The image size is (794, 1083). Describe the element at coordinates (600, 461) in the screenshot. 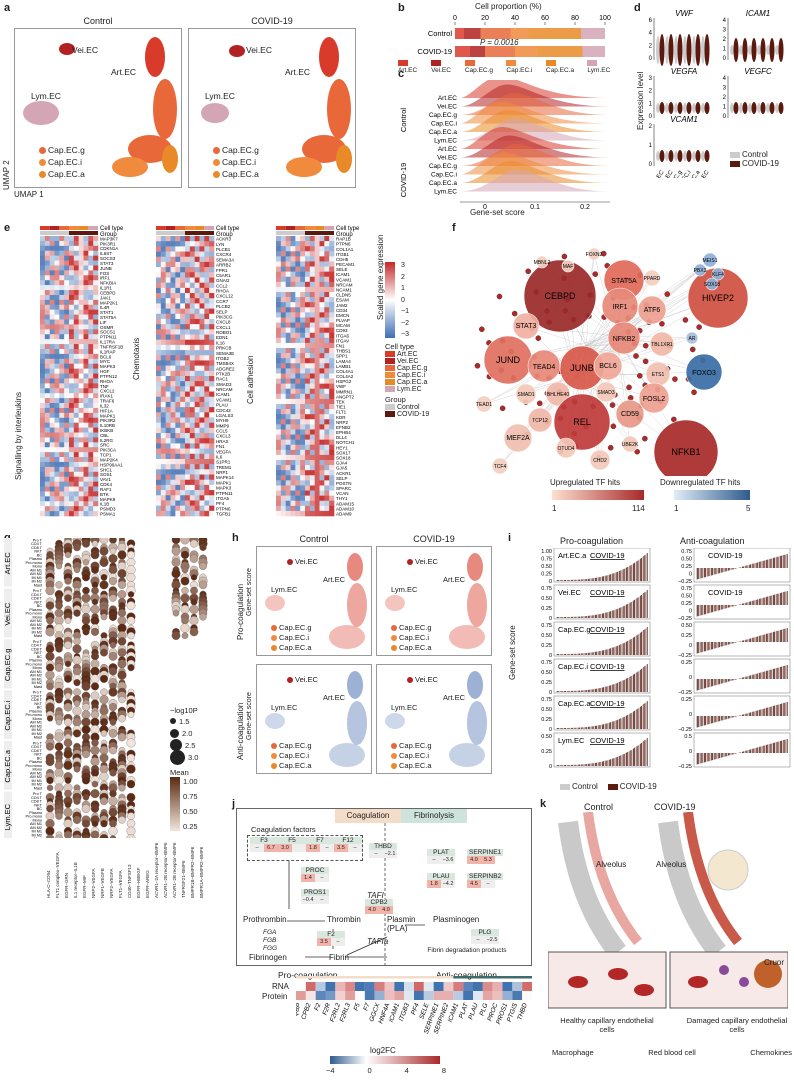

I see `f-tf-label: CHD2` at that location.